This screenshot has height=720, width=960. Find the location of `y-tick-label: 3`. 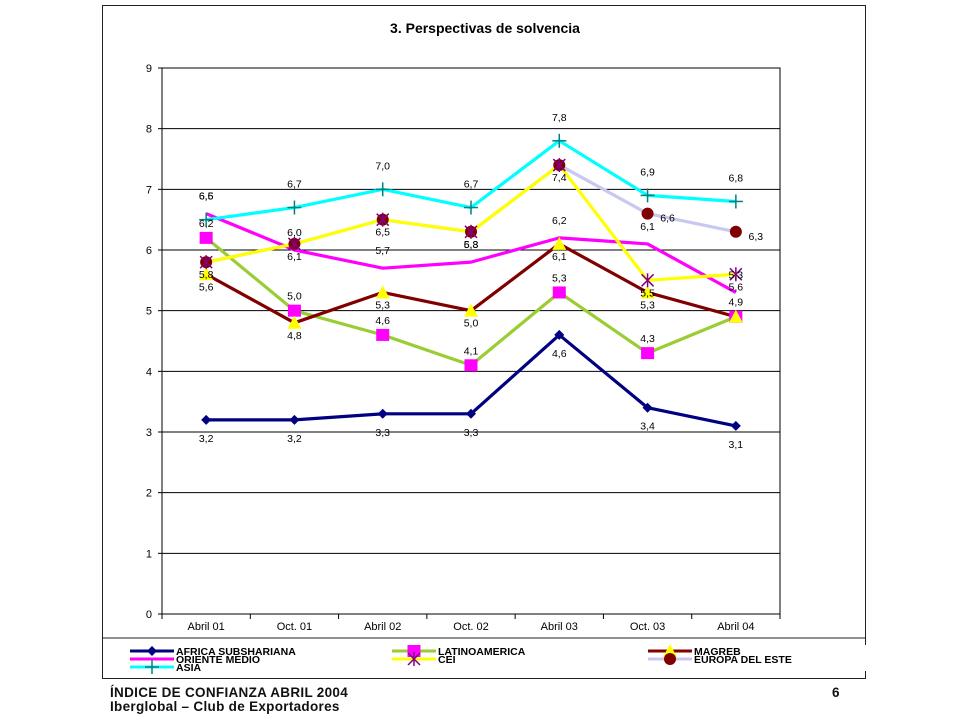

y-tick-label: 3 is located at coordinates (149, 433).